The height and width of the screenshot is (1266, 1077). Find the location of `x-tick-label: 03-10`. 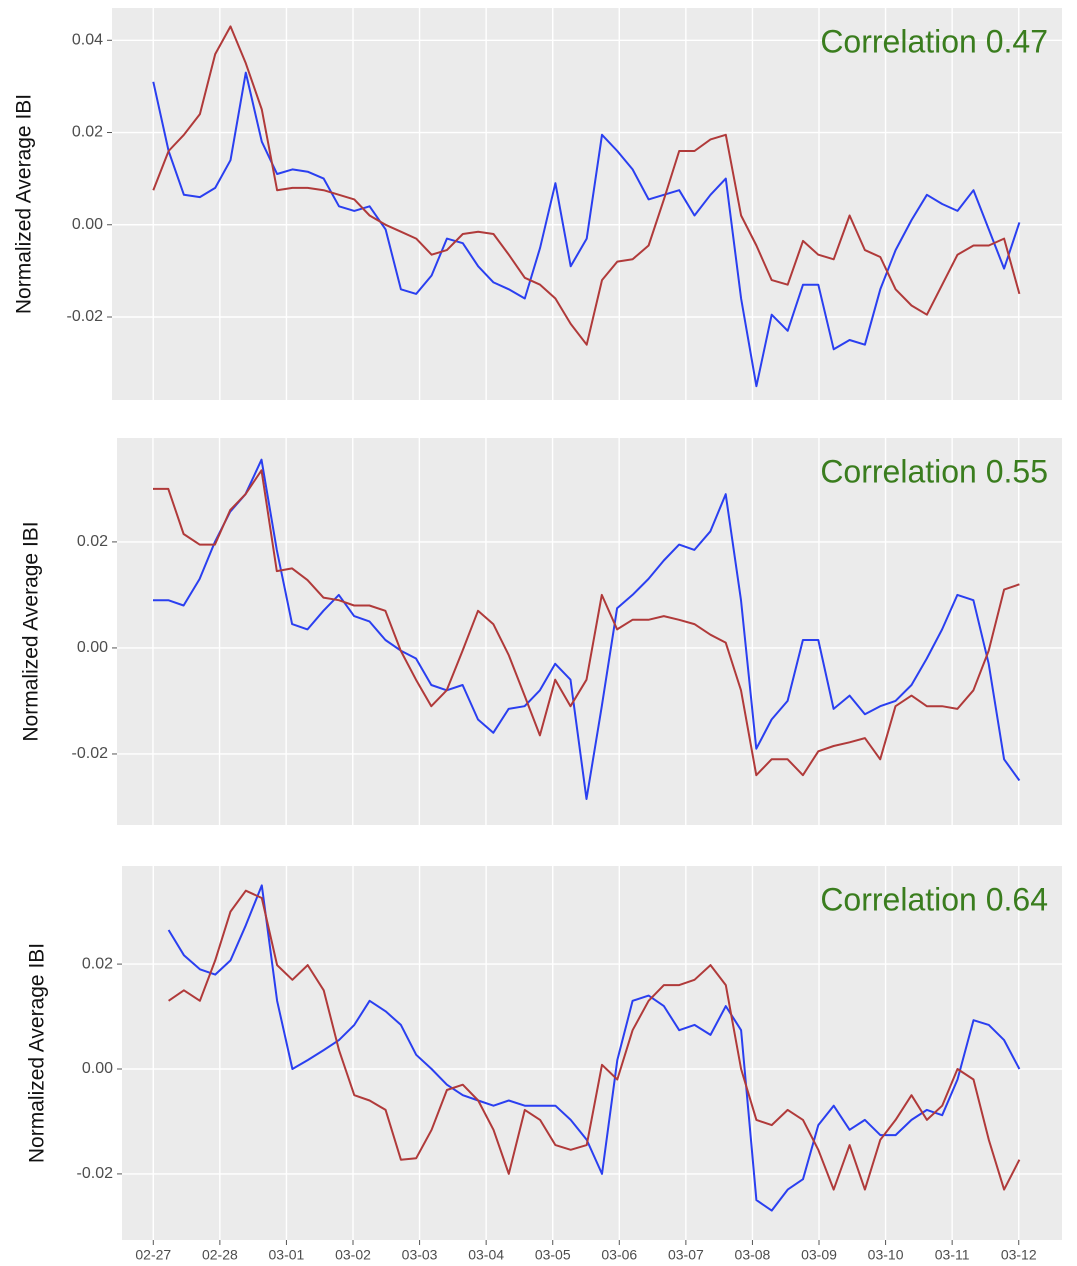

x-tick-label: 03-10 is located at coordinates (886, 1255).